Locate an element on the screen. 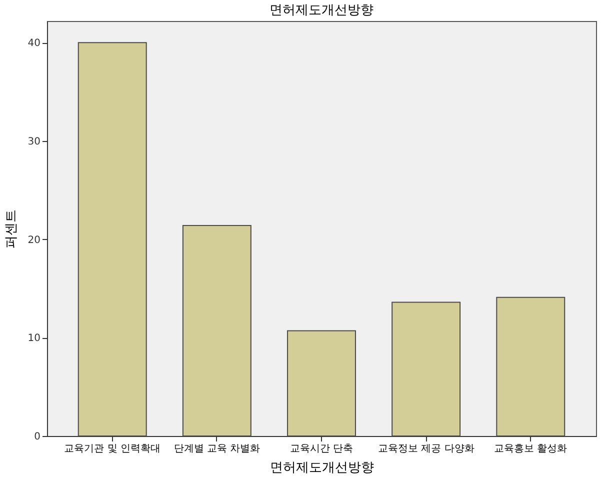 Image resolution: width=608 pixels, height=486 pixels. x-tick-label: 교육기관 및 인력확대 is located at coordinates (112, 449).